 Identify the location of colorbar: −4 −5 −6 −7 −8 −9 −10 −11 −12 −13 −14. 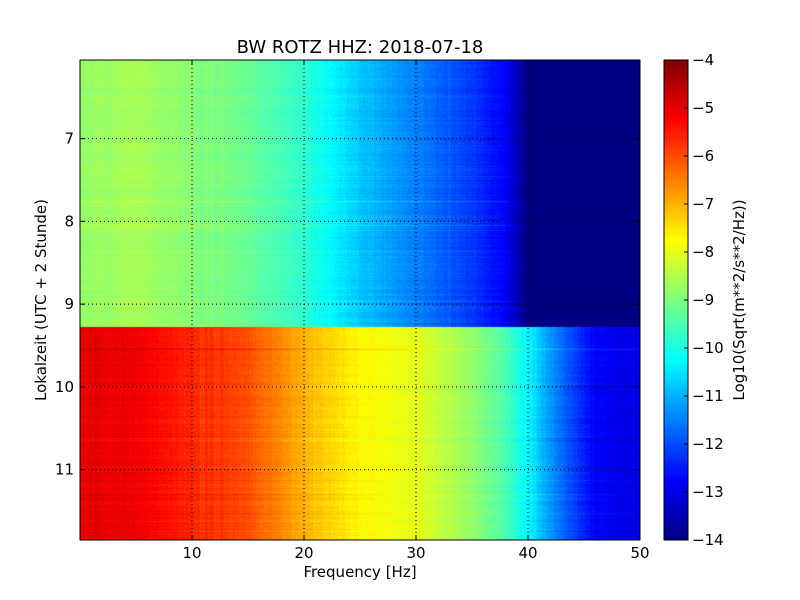
(693, 300).